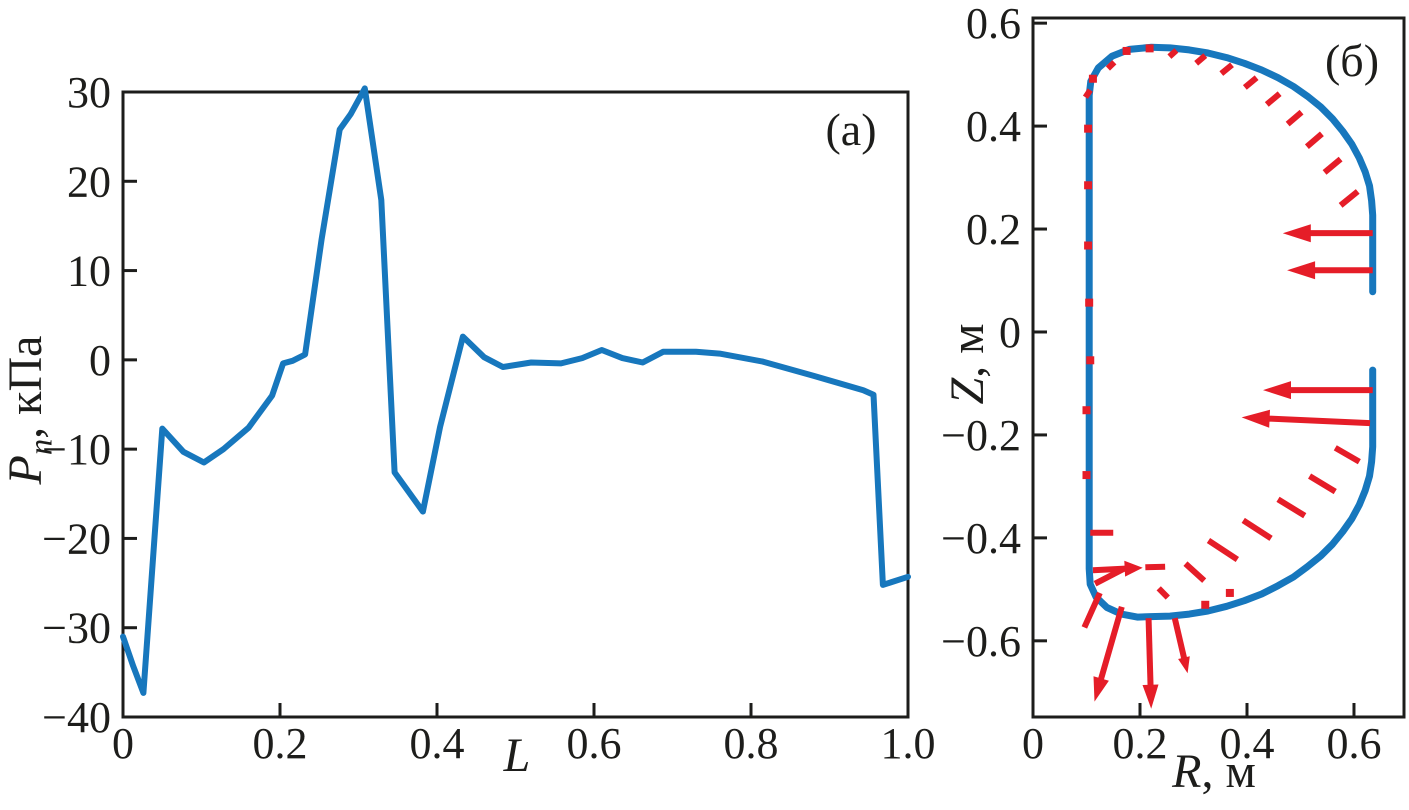 This screenshot has width=1409, height=810. What do you see at coordinates (41, 447) in the screenshot?
I see `ylabel-a-subscript: n` at bounding box center [41, 447].